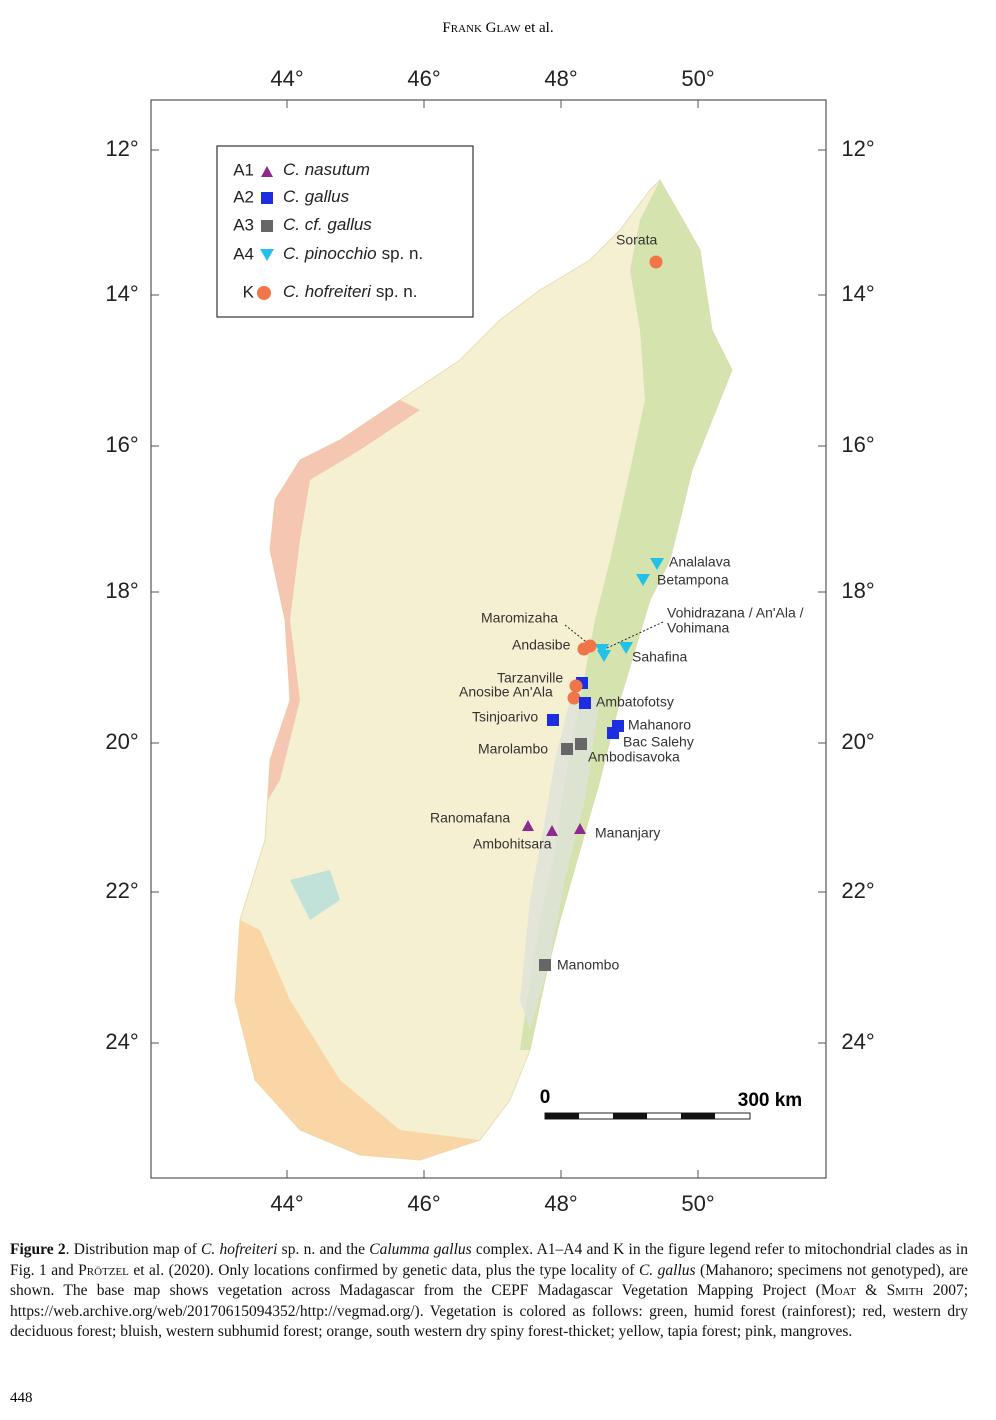  I want to click on locality-label: Ambodisavoka, so click(634, 757).